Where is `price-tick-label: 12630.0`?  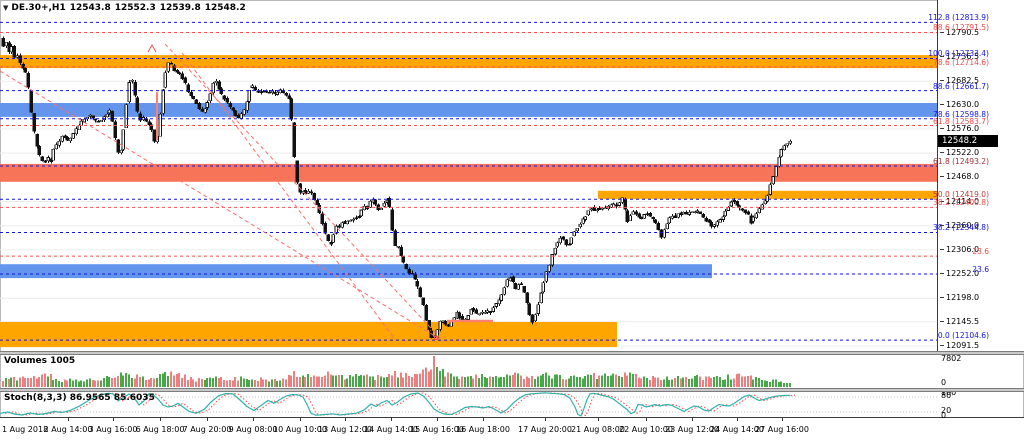
price-tick-label: 12630.0 is located at coordinates (959, 104).